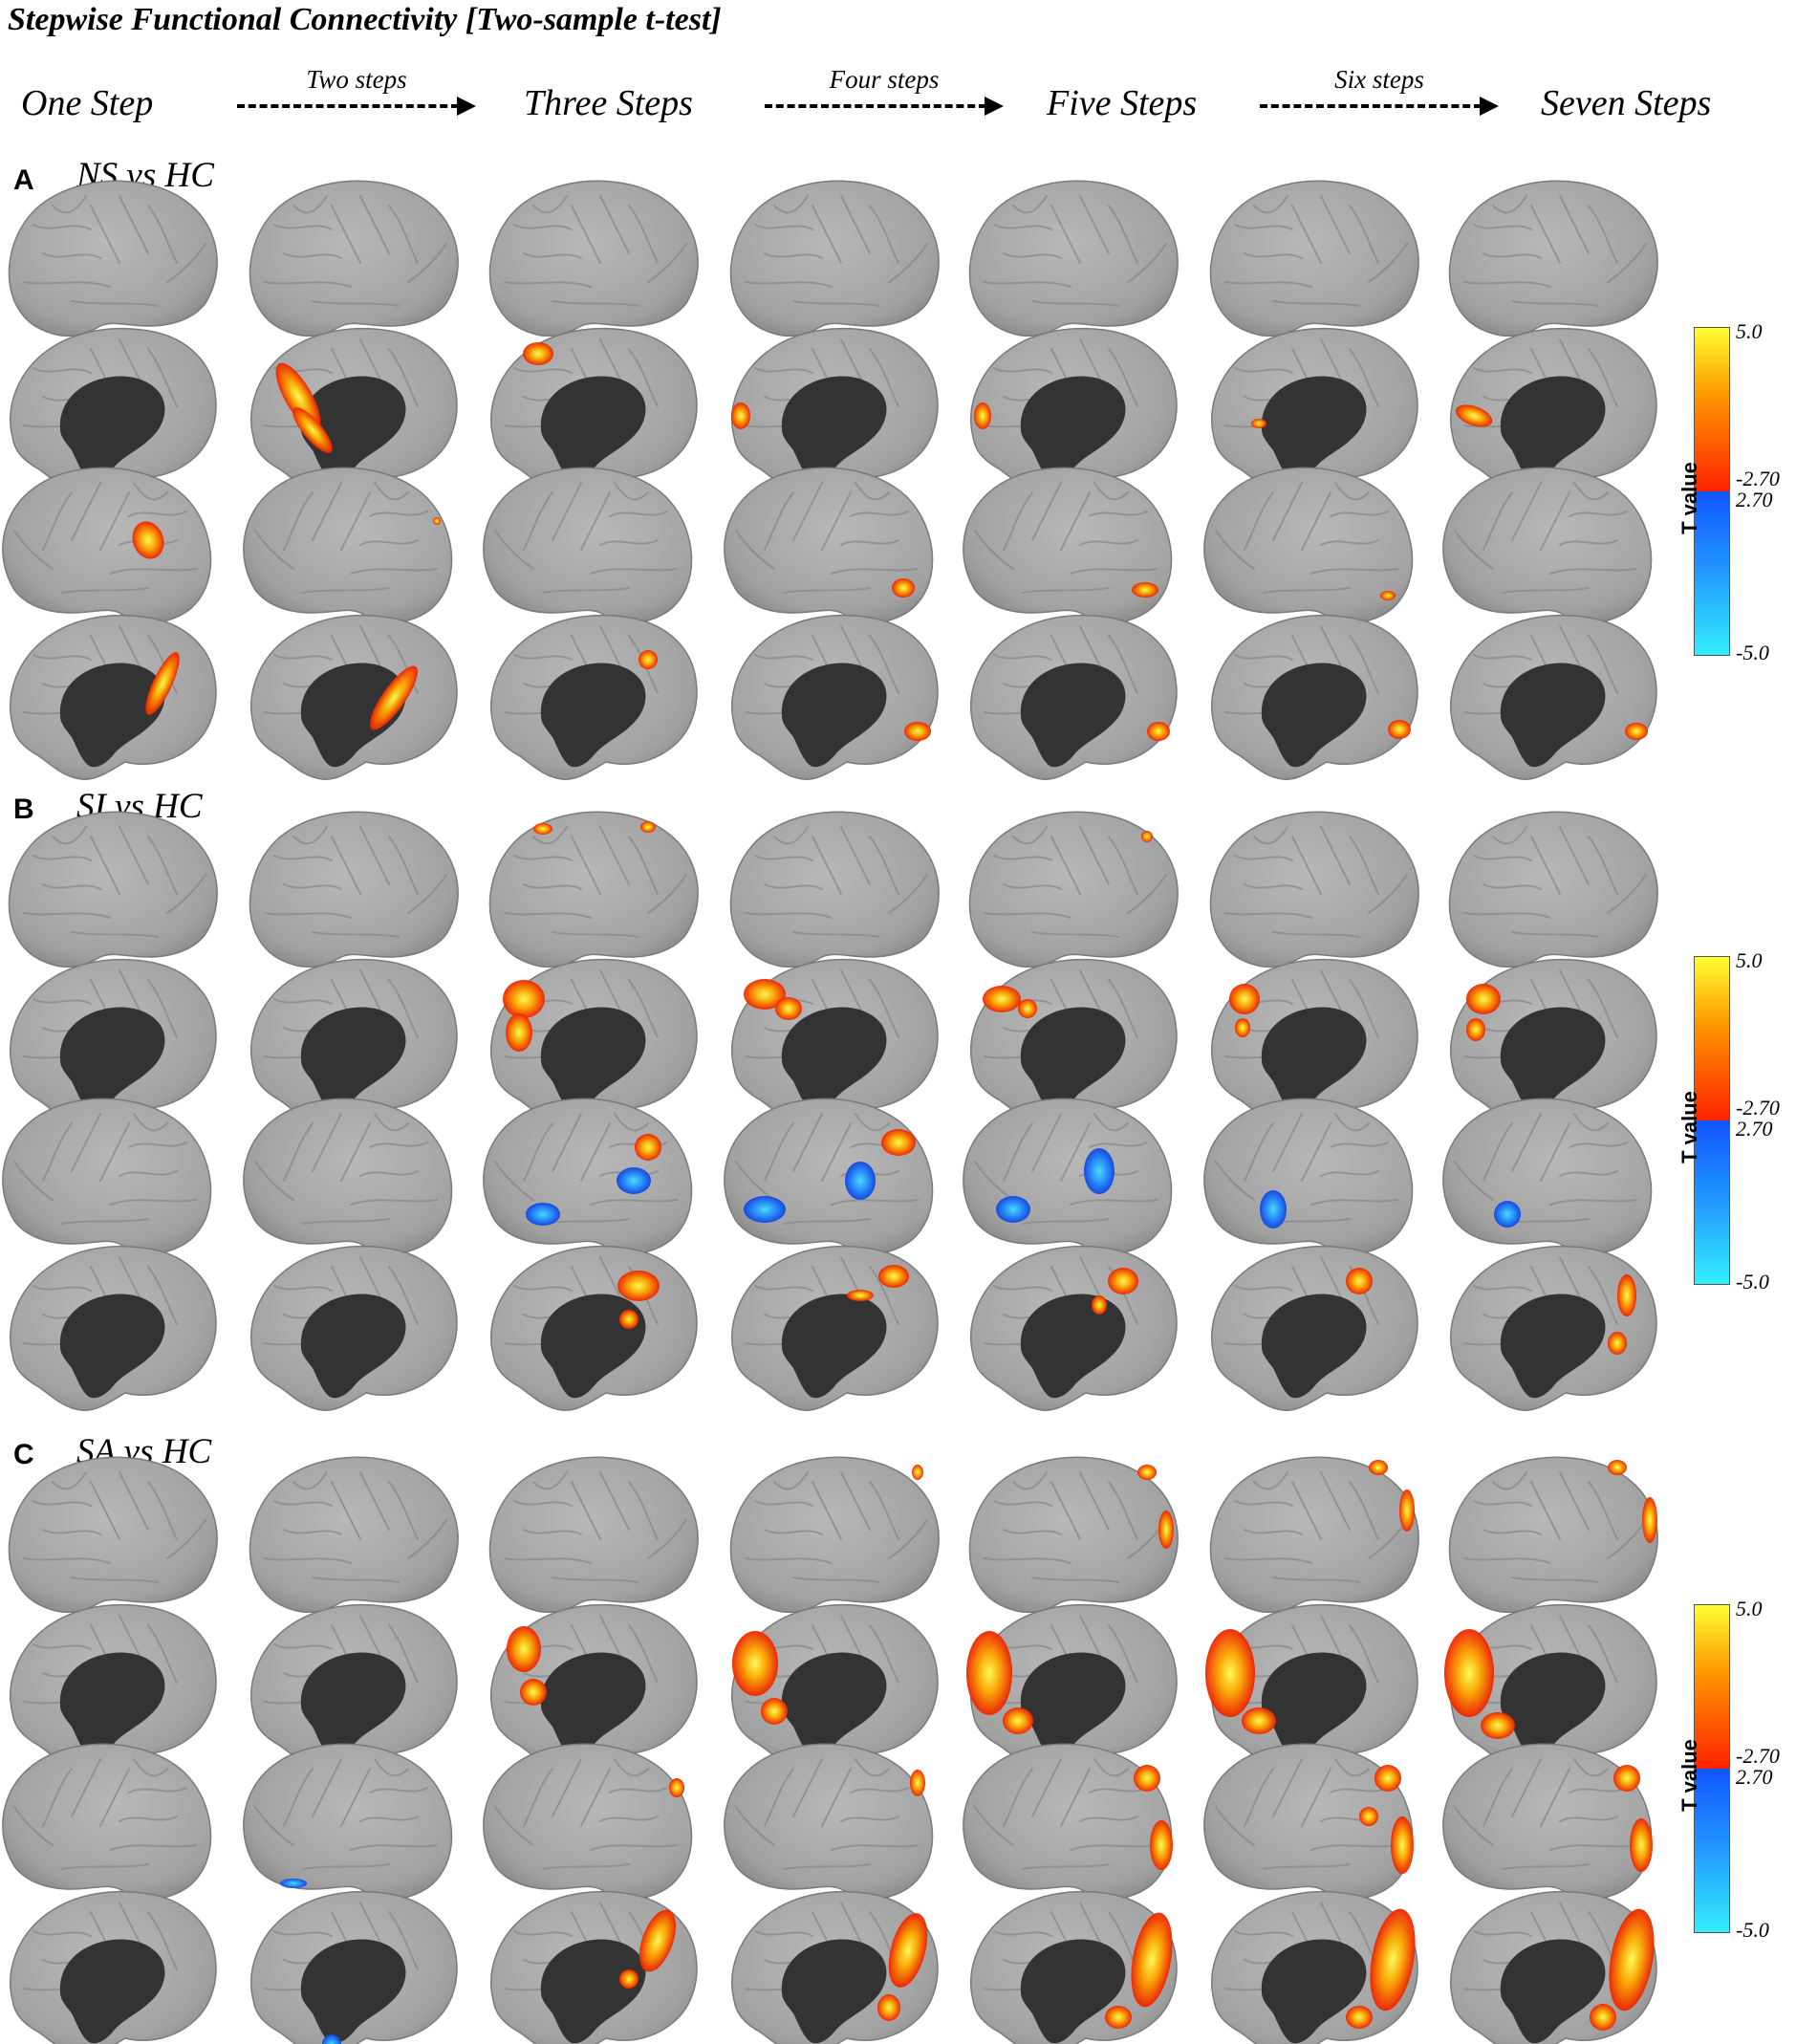 The height and width of the screenshot is (2044, 1818). I want to click on transition-arrow-3: Six steps, so click(1379, 93).